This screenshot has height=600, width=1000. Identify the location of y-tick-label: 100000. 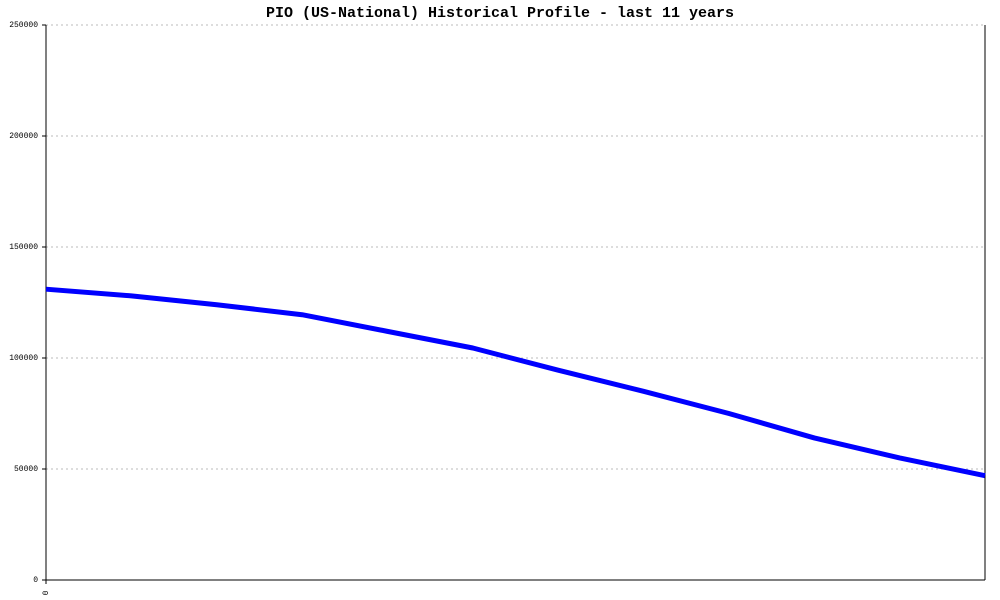
(23, 358).